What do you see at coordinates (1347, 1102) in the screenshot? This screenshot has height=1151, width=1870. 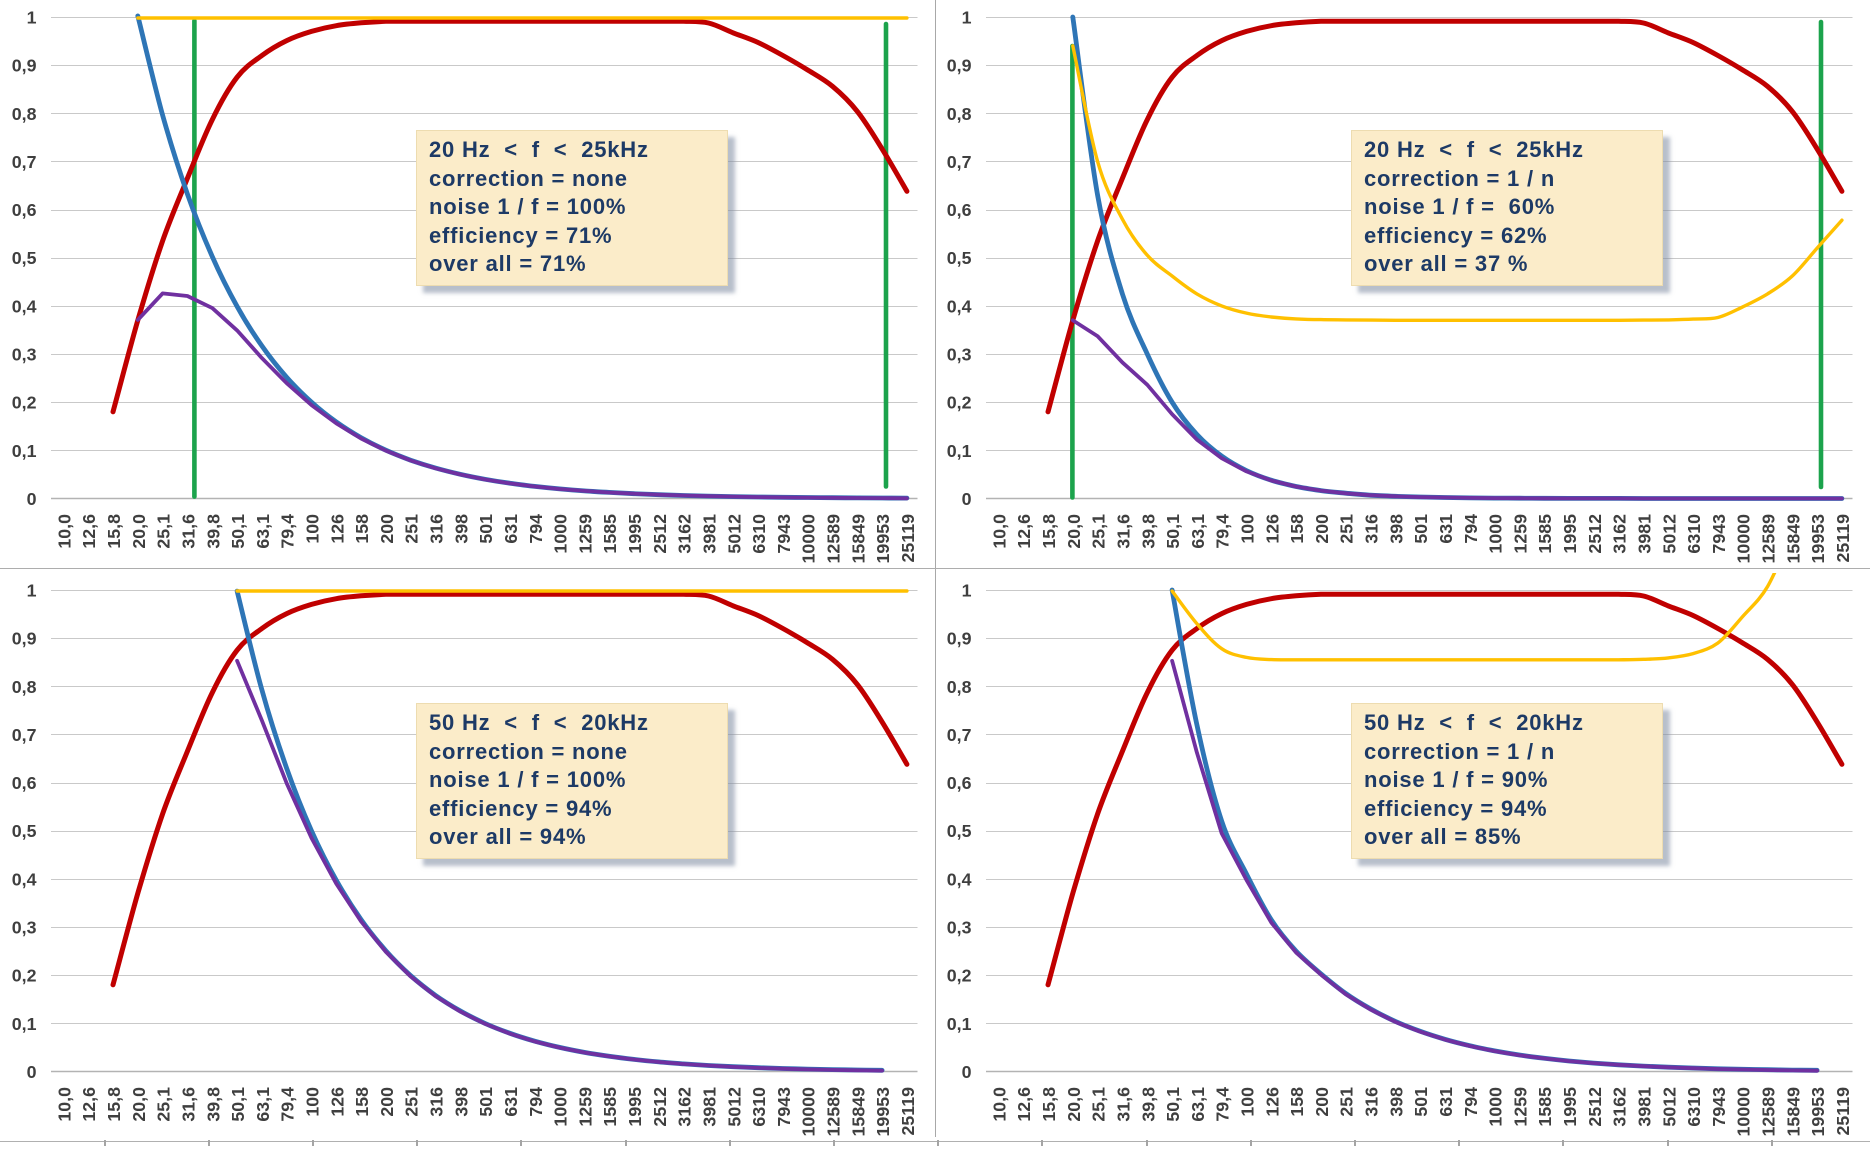 I see `svg-text: 251` at bounding box center [1347, 1102].